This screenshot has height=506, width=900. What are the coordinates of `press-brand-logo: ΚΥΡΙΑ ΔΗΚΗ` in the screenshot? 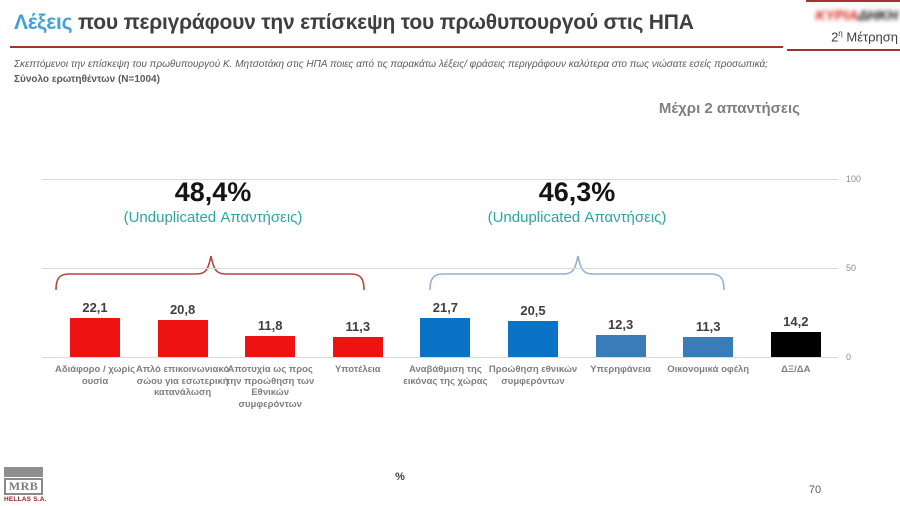 It's located at (853, 14).